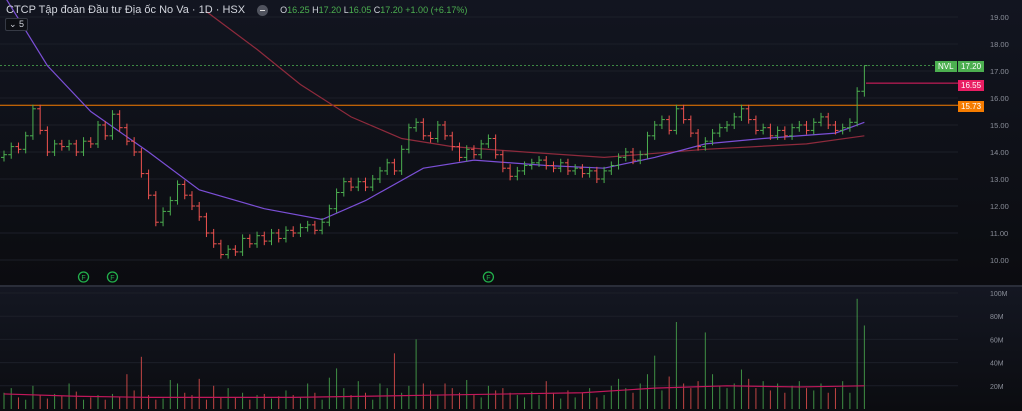  I want to click on close-label: C, so click(377, 10).